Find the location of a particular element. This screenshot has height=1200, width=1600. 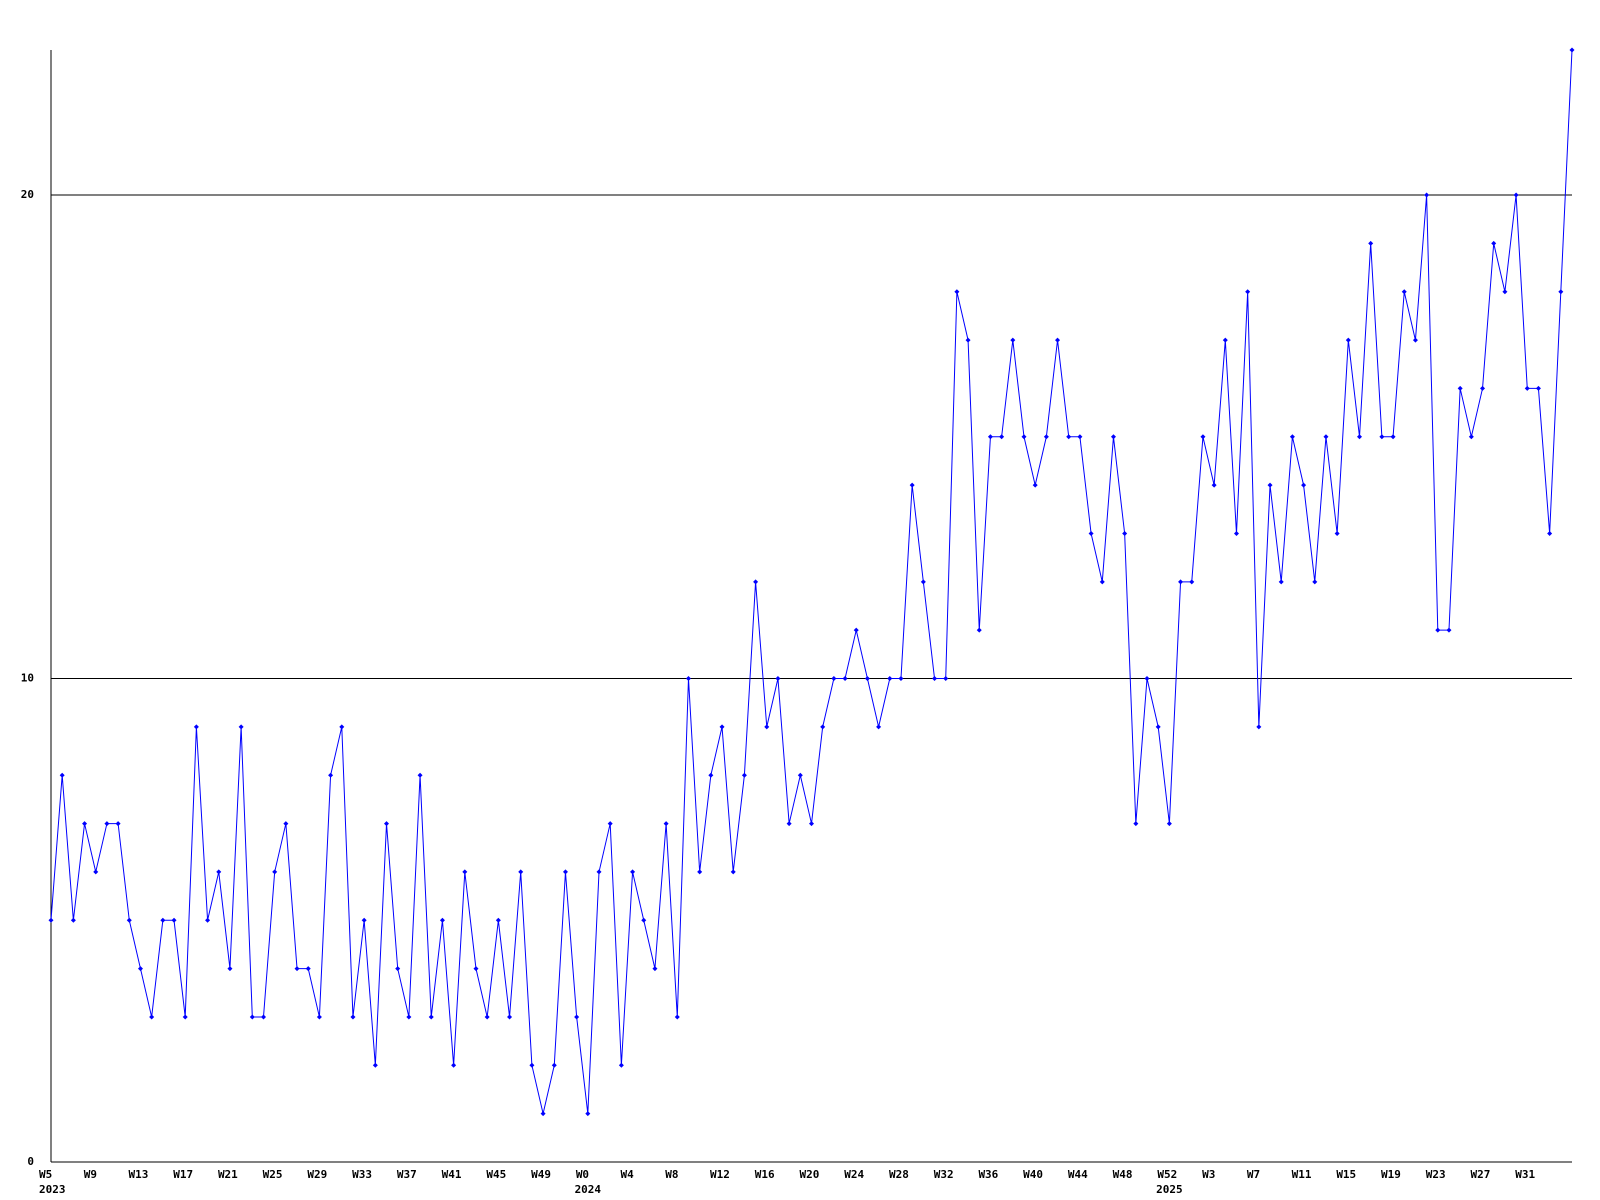

x-tick-label: W29 is located at coordinates (317, 1174).